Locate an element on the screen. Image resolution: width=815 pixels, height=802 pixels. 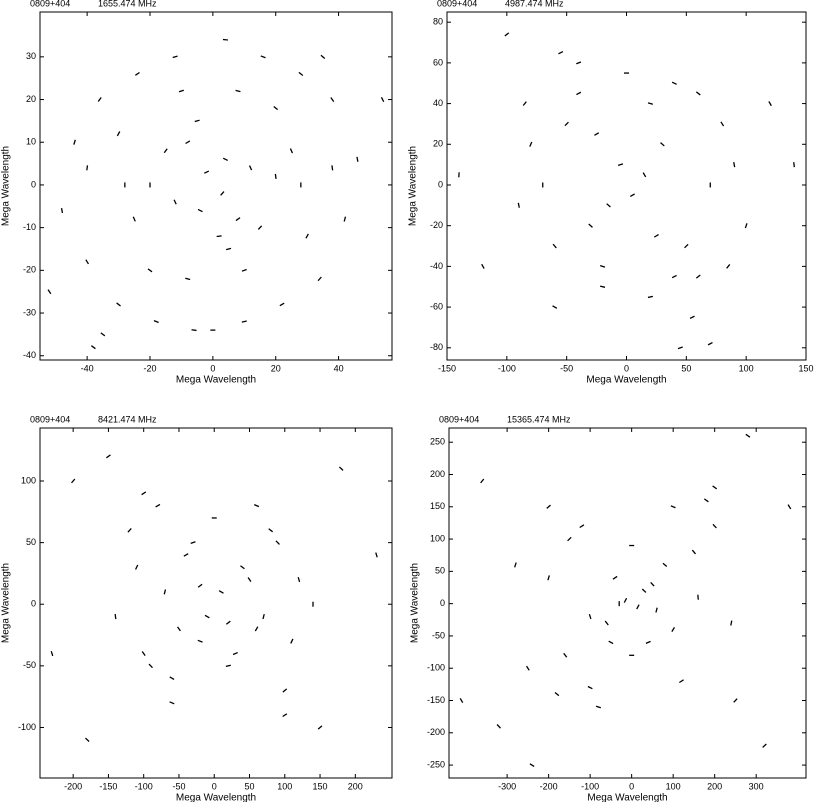
y-tick-label: 200 is located at coordinates (437, 474).